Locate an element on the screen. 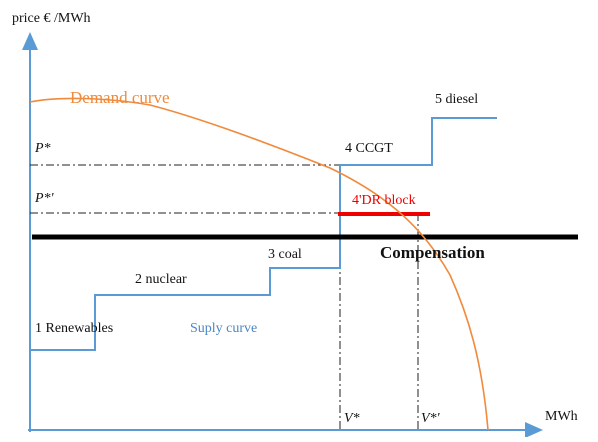 This screenshot has width=598, height=442. p-star: P* is located at coordinates (42, 148).